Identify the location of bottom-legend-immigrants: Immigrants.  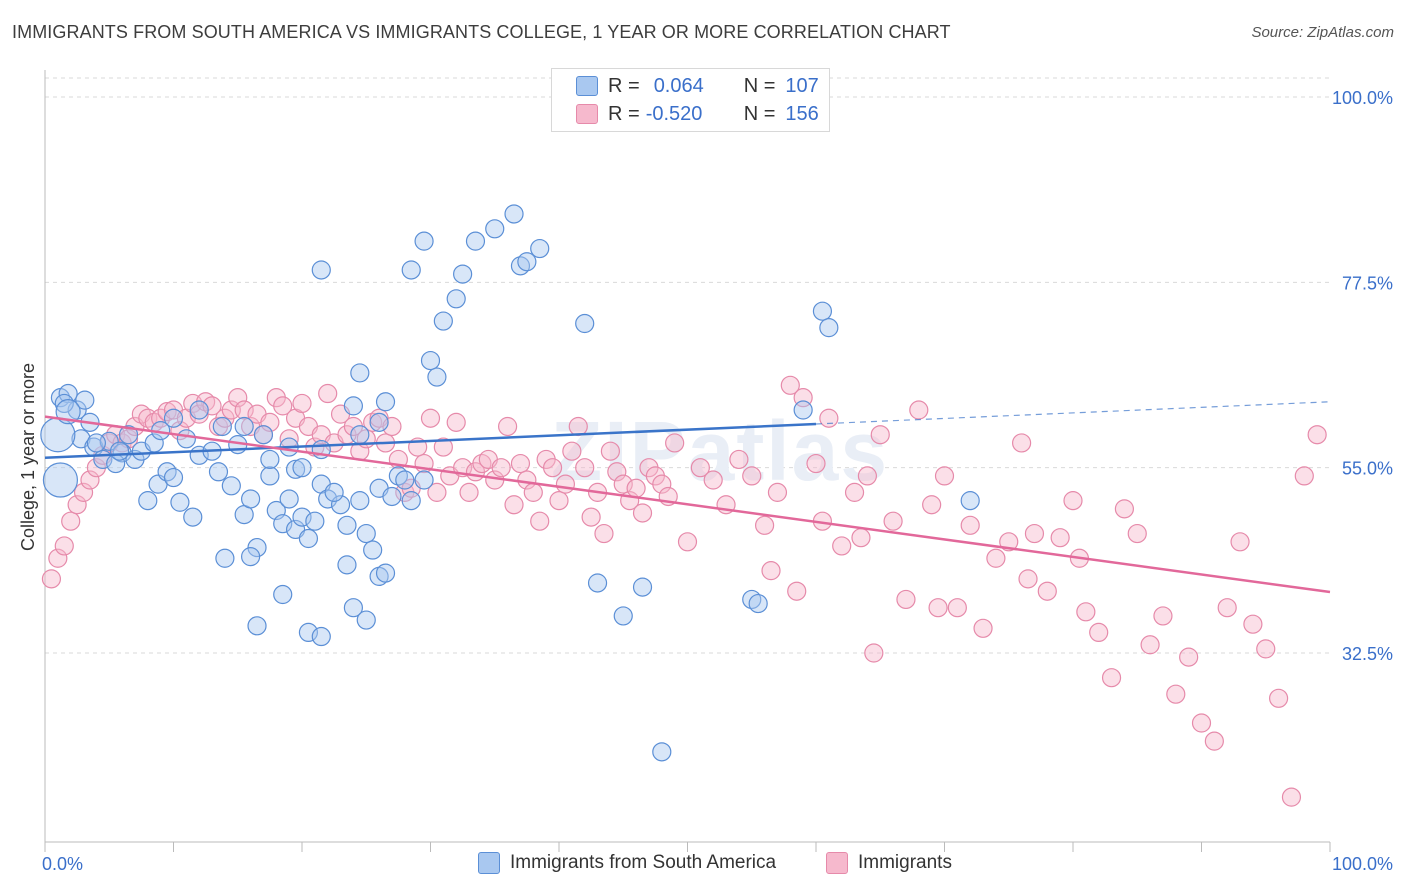
(889, 863).